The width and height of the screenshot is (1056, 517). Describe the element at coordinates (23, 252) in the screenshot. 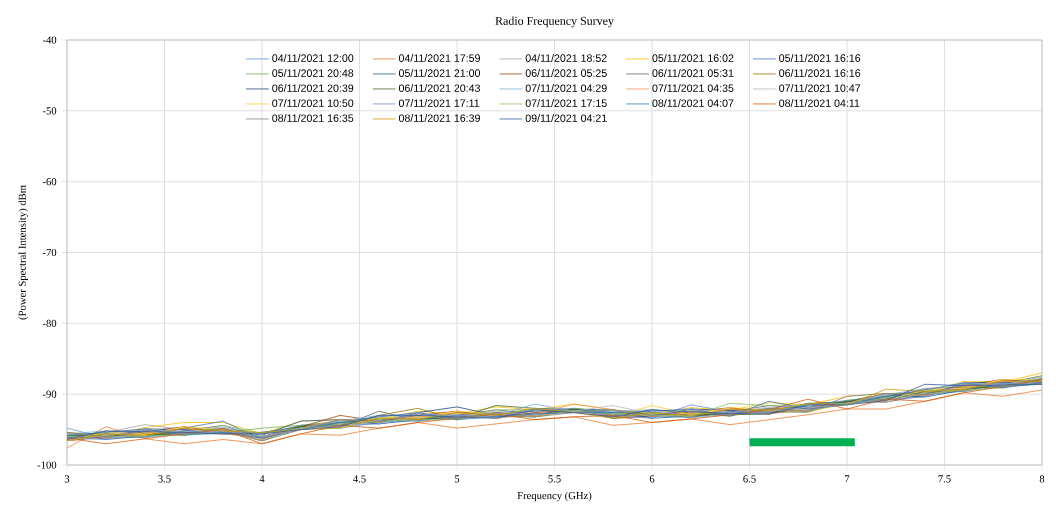

I see `y-axis-title: (Power Spectral Intensity) dBm` at that location.